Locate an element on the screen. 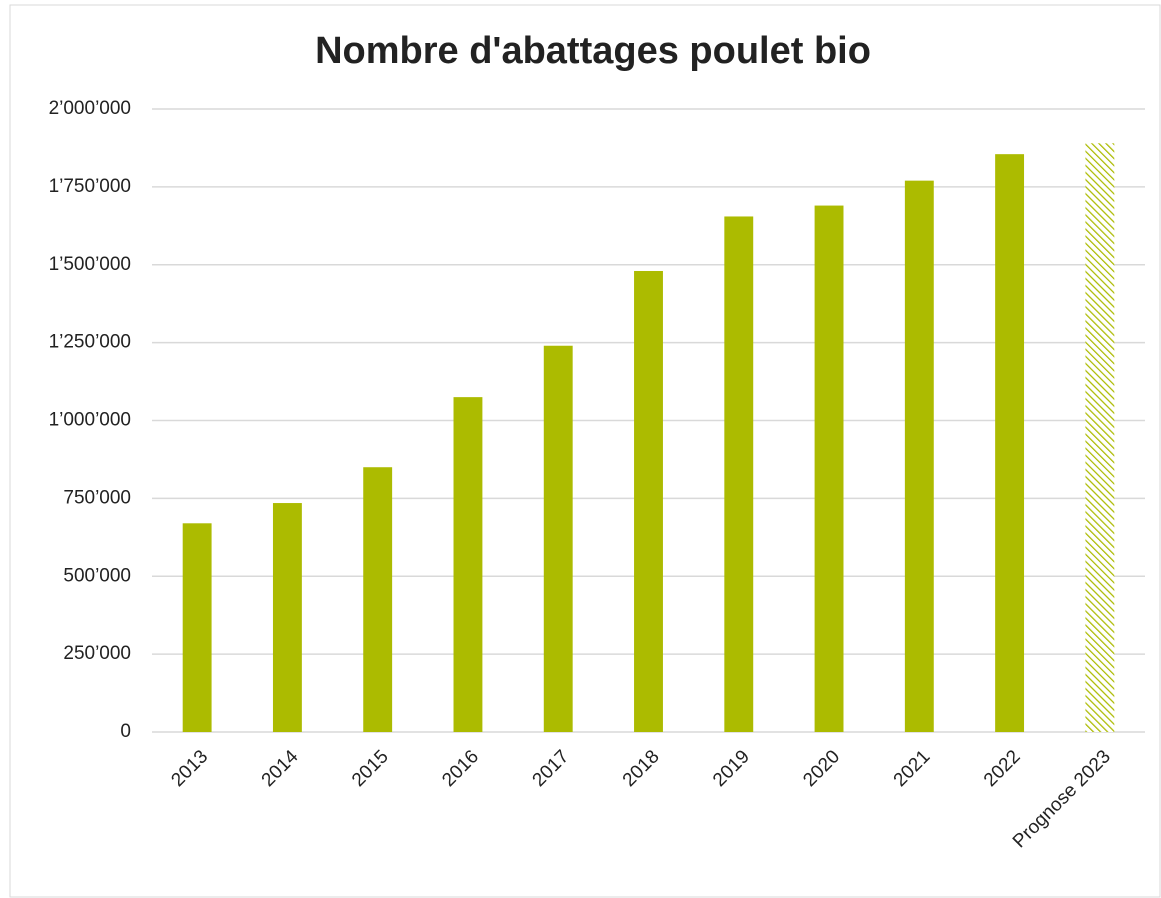  y-tick-label: 1’250’000 is located at coordinates (90, 342).